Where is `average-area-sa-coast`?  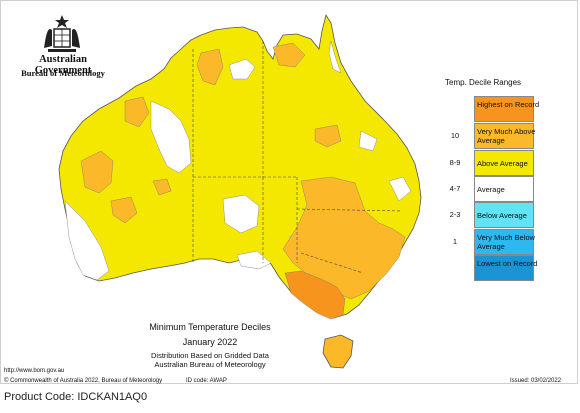 average-area-sa-coast is located at coordinates (254, 260).